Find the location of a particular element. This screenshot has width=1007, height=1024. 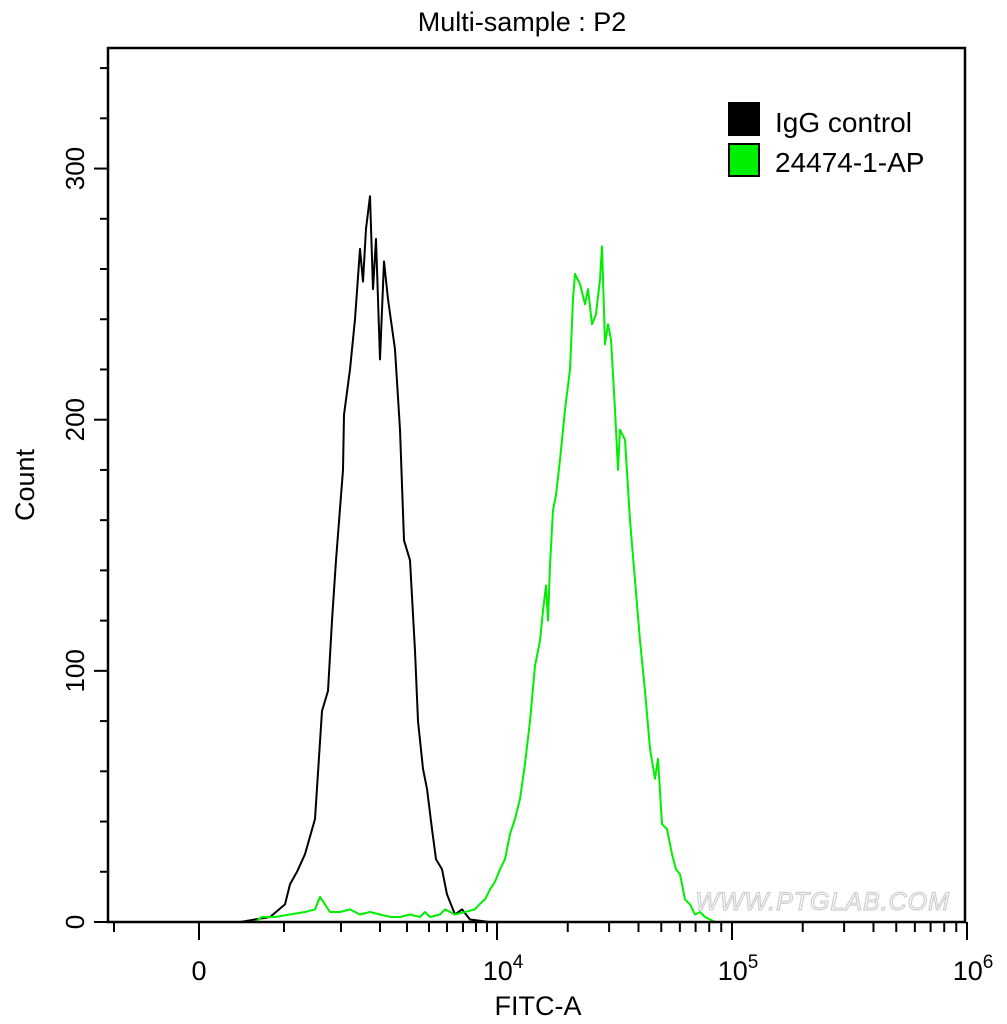

watermark: WWW.PTGLAB.COM is located at coordinates (822, 902).